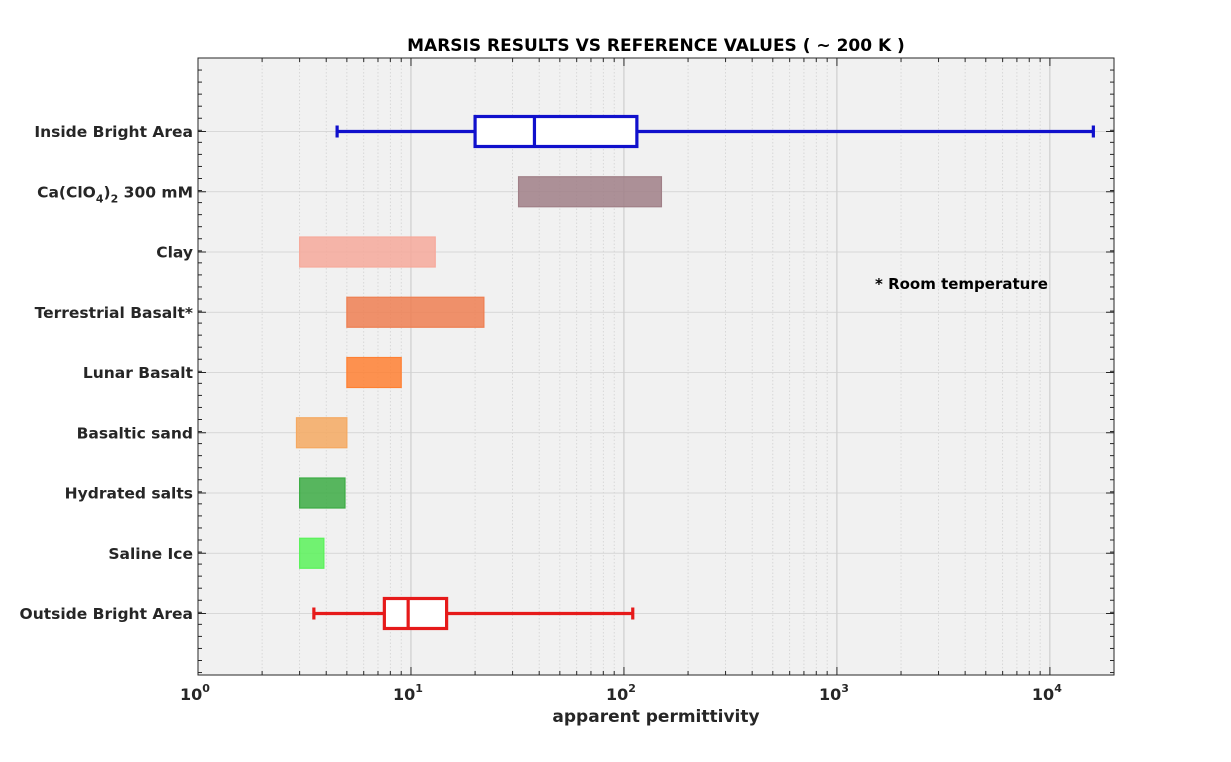  Describe the element at coordinates (150, 554) in the screenshot. I see `category-label: Saline Ice` at that location.